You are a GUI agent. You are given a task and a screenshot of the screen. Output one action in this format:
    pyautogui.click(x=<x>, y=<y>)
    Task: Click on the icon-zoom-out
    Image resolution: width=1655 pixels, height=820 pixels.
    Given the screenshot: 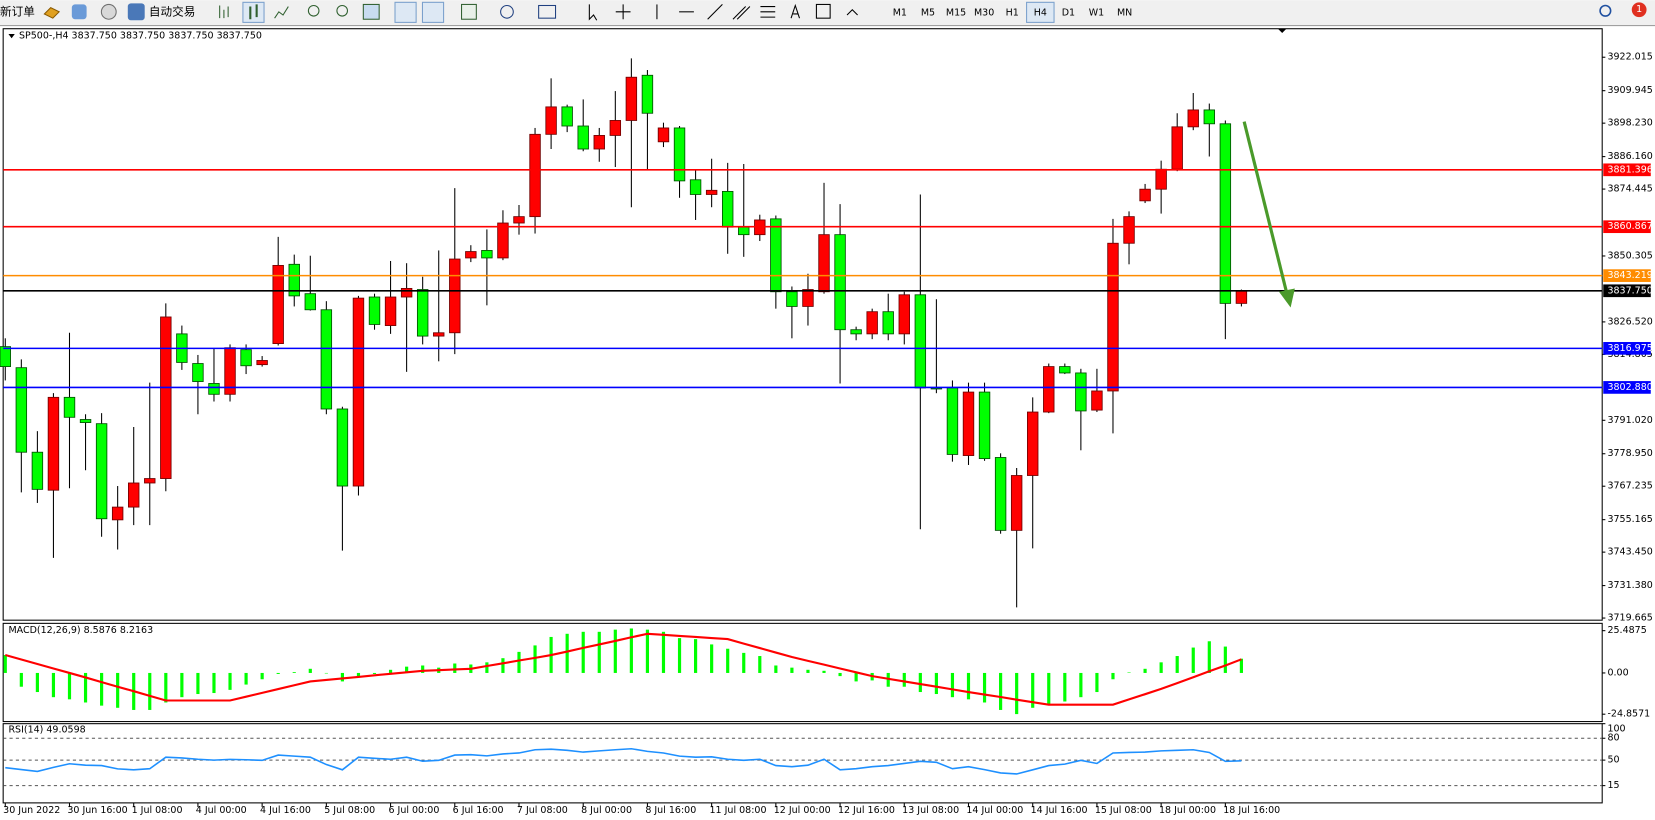 What is the action you would take?
    pyautogui.click(x=342, y=10)
    